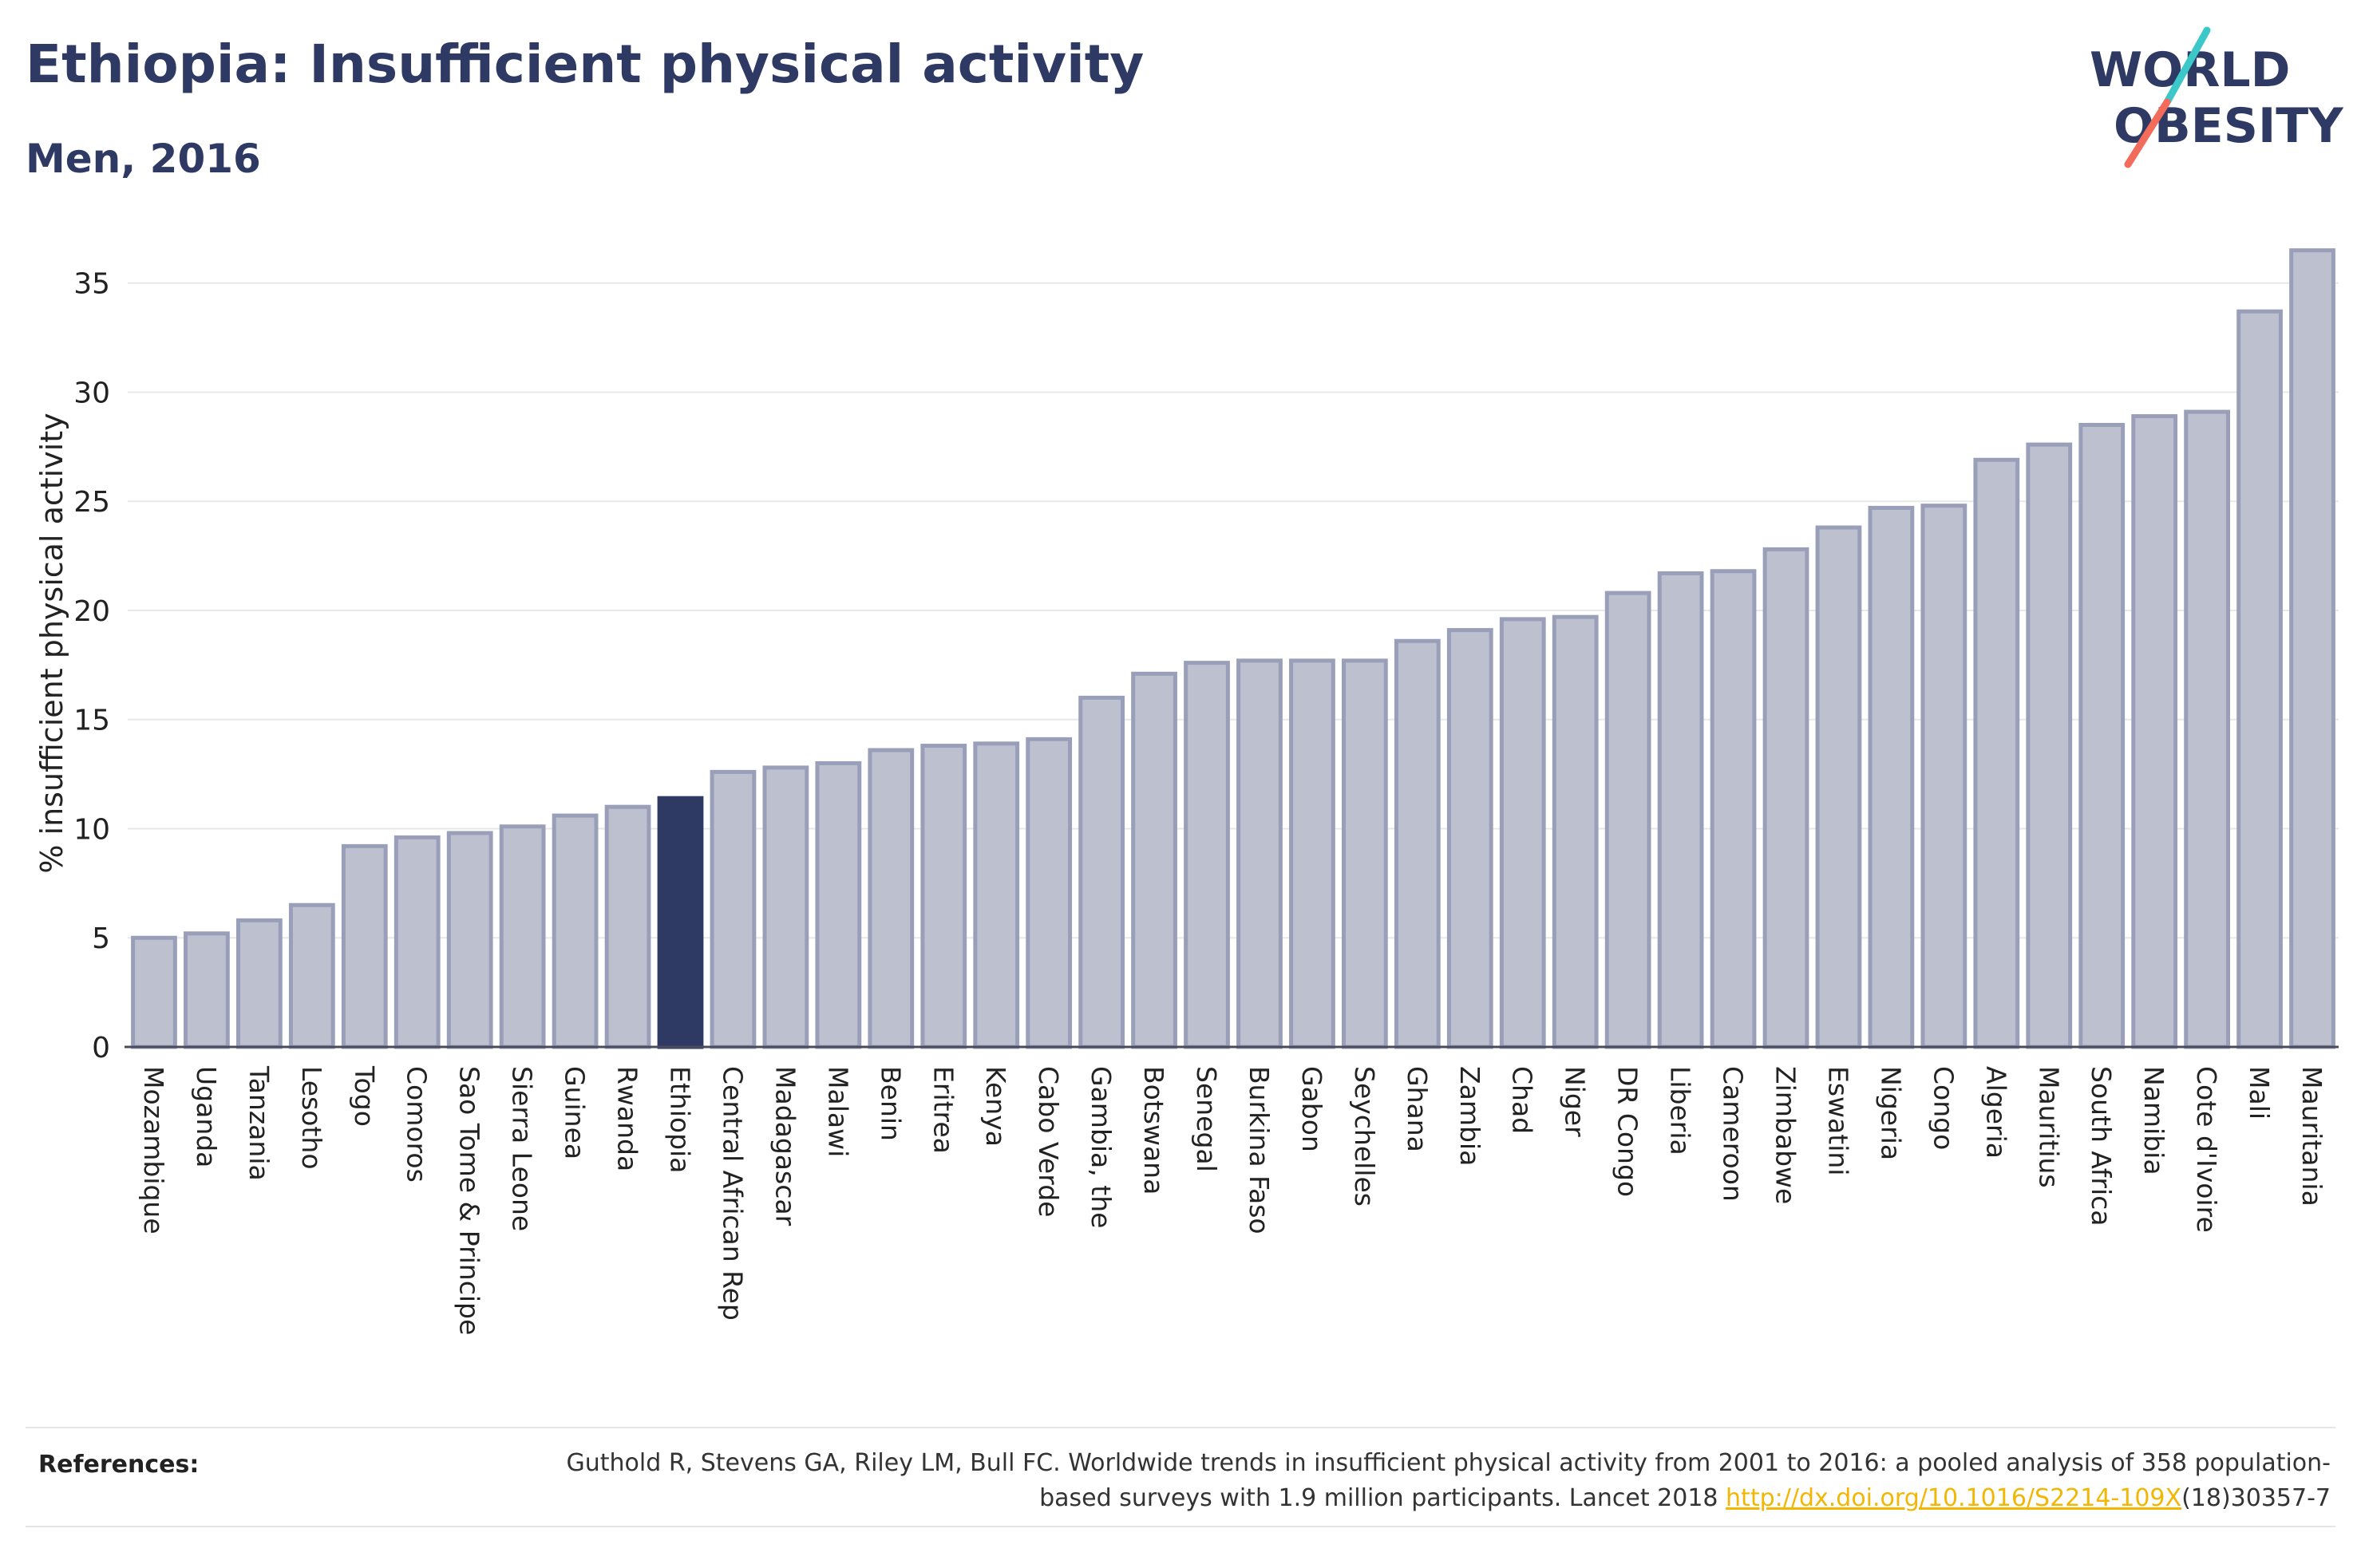 The height and width of the screenshot is (1568, 2361). I want to click on x-tick-label: Lesotho, so click(311, 1118).